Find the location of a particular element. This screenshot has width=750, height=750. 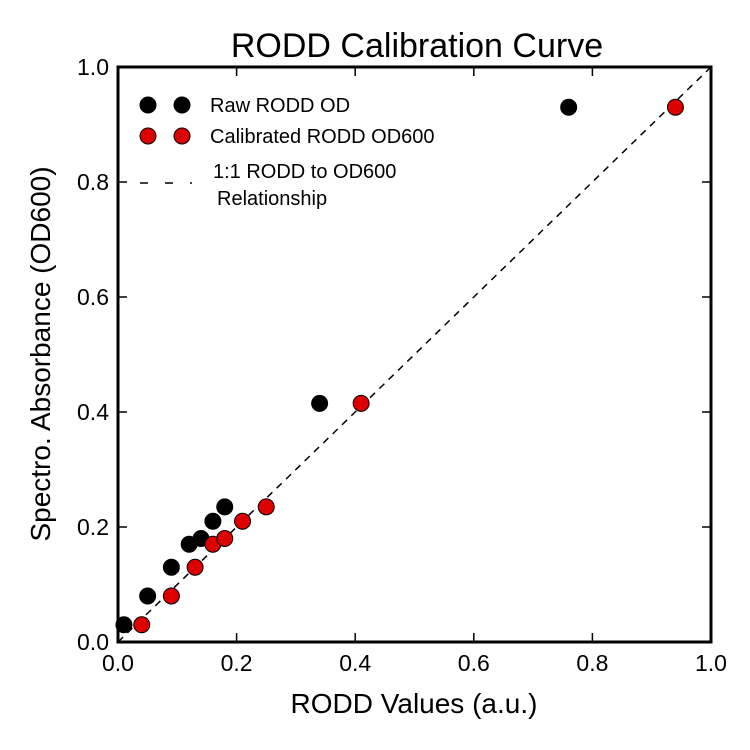

x-tick-label: 0.2 is located at coordinates (237, 663).